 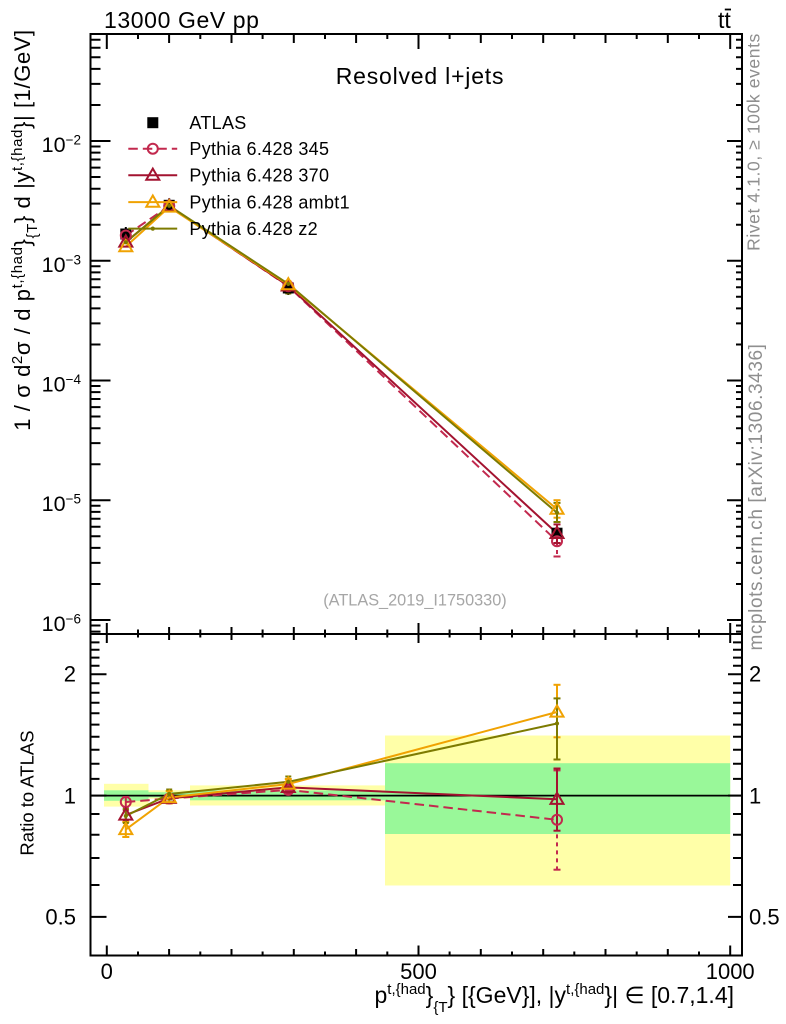 I want to click on svg-text: Rivet 4.1.0, ≥ 100k events, so click(x=754, y=142).